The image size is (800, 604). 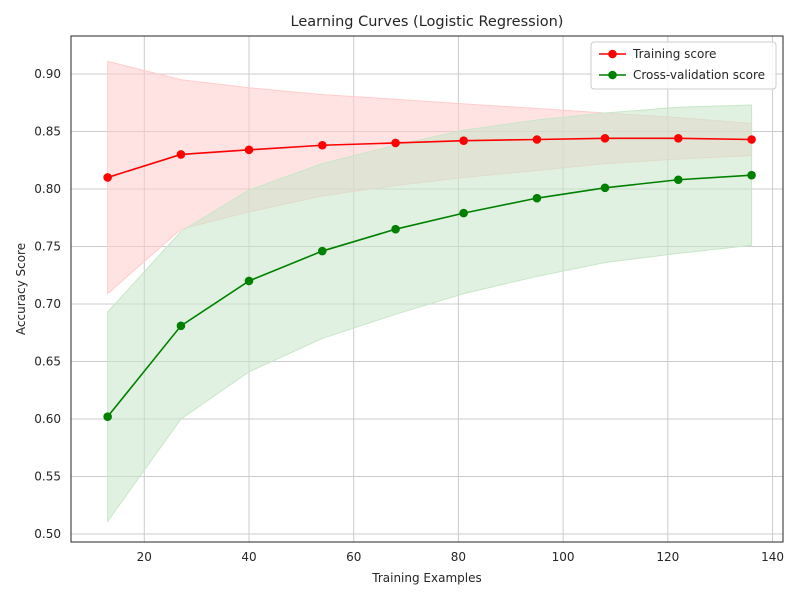 I want to click on y-tick-label: 0.70, so click(x=47, y=304).